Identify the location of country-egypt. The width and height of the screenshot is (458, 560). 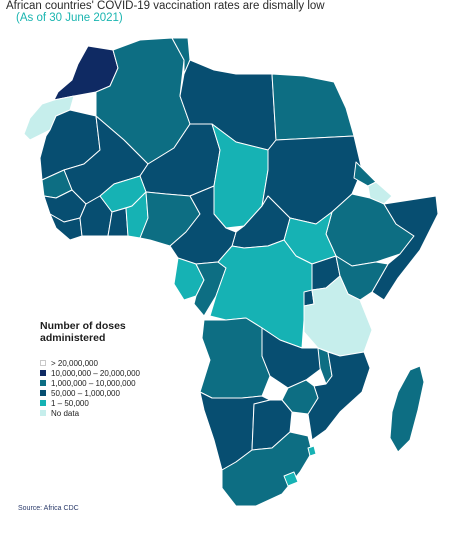
(313, 107).